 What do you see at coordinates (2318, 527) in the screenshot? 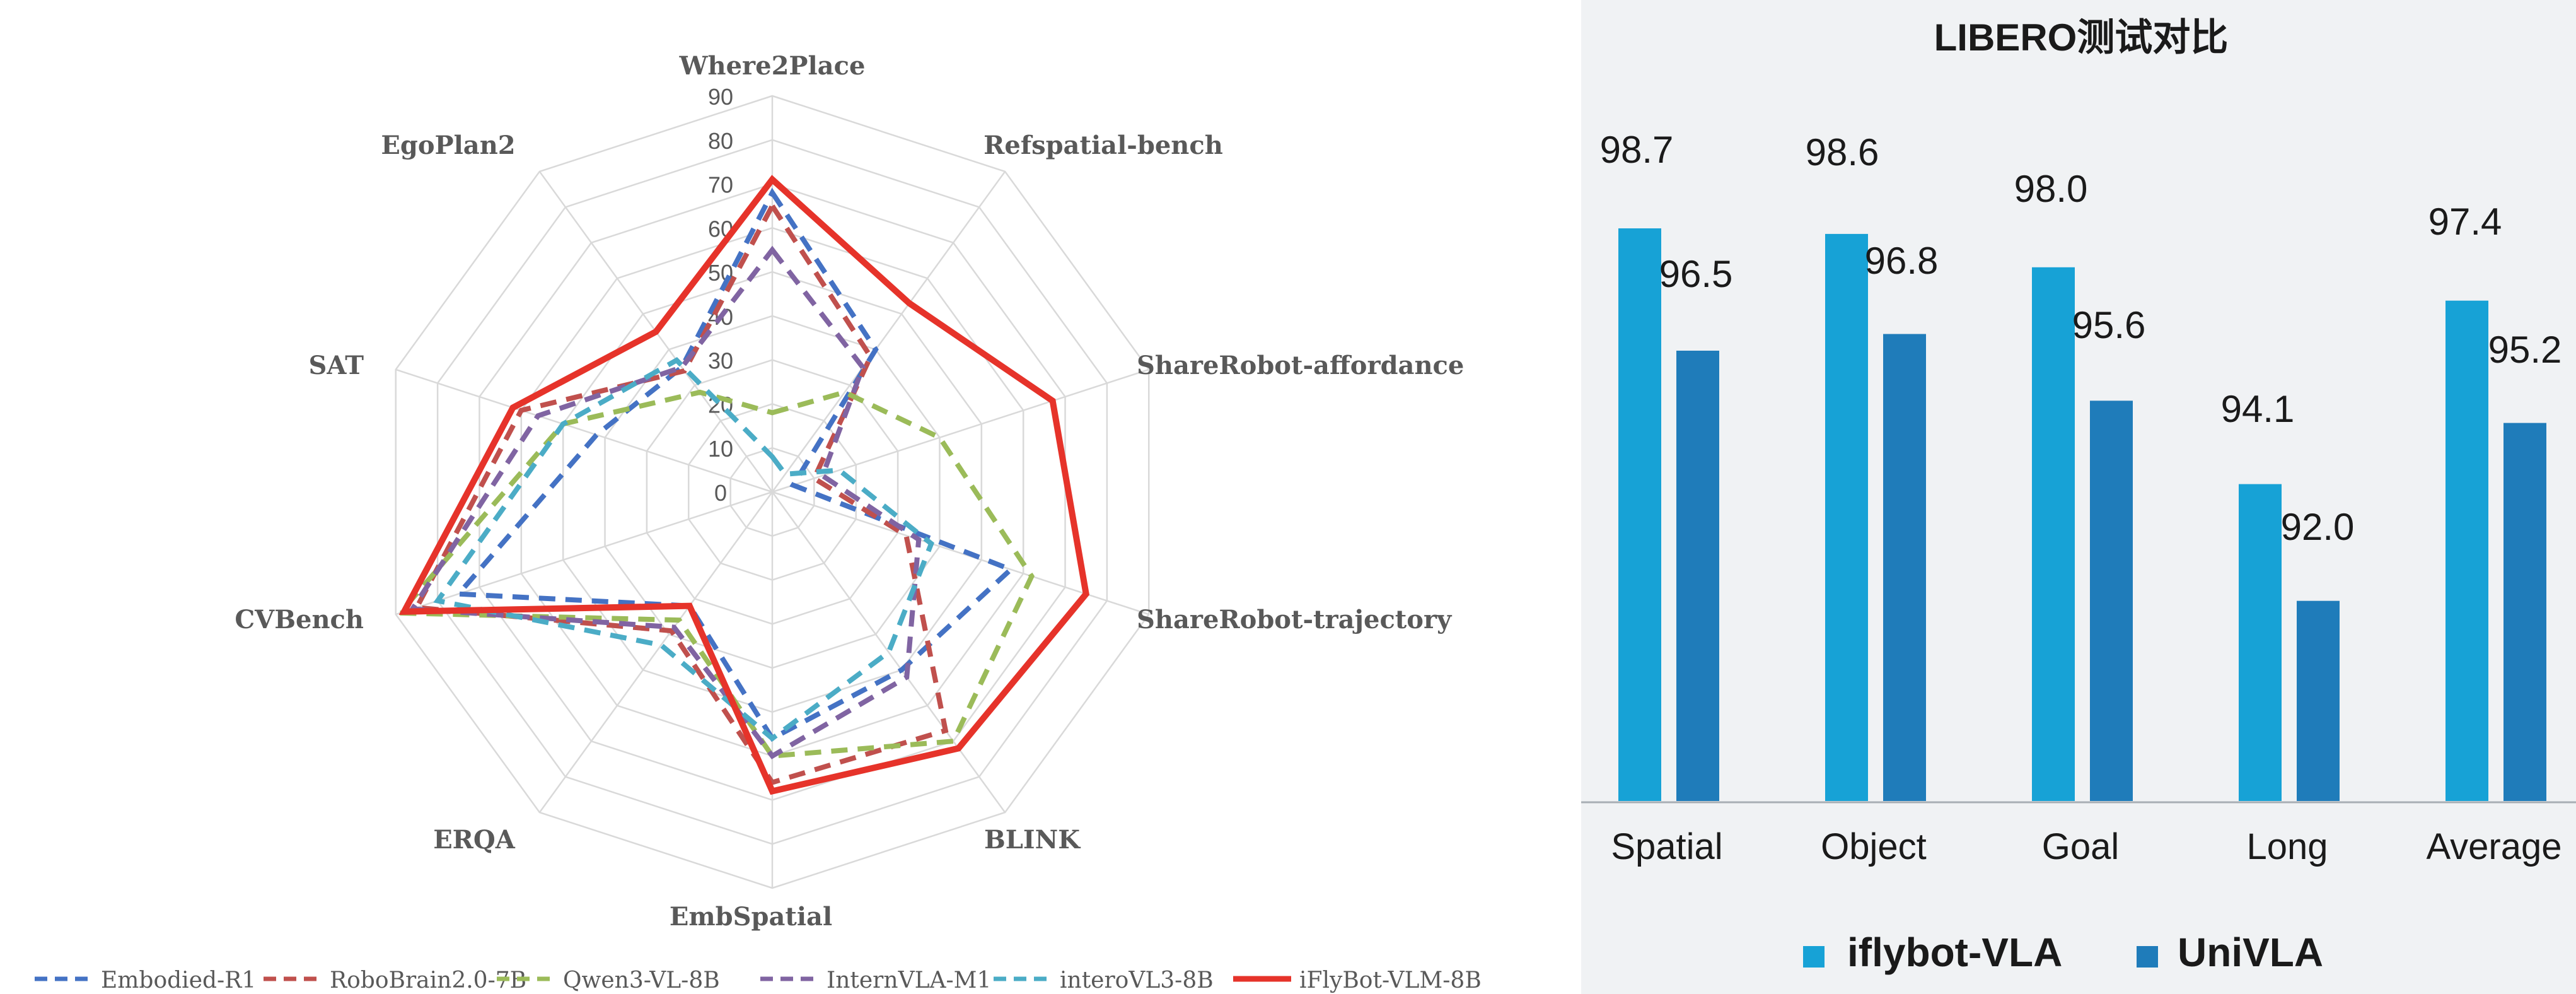
I see `bar-value-label: 92.0` at bounding box center [2318, 527].